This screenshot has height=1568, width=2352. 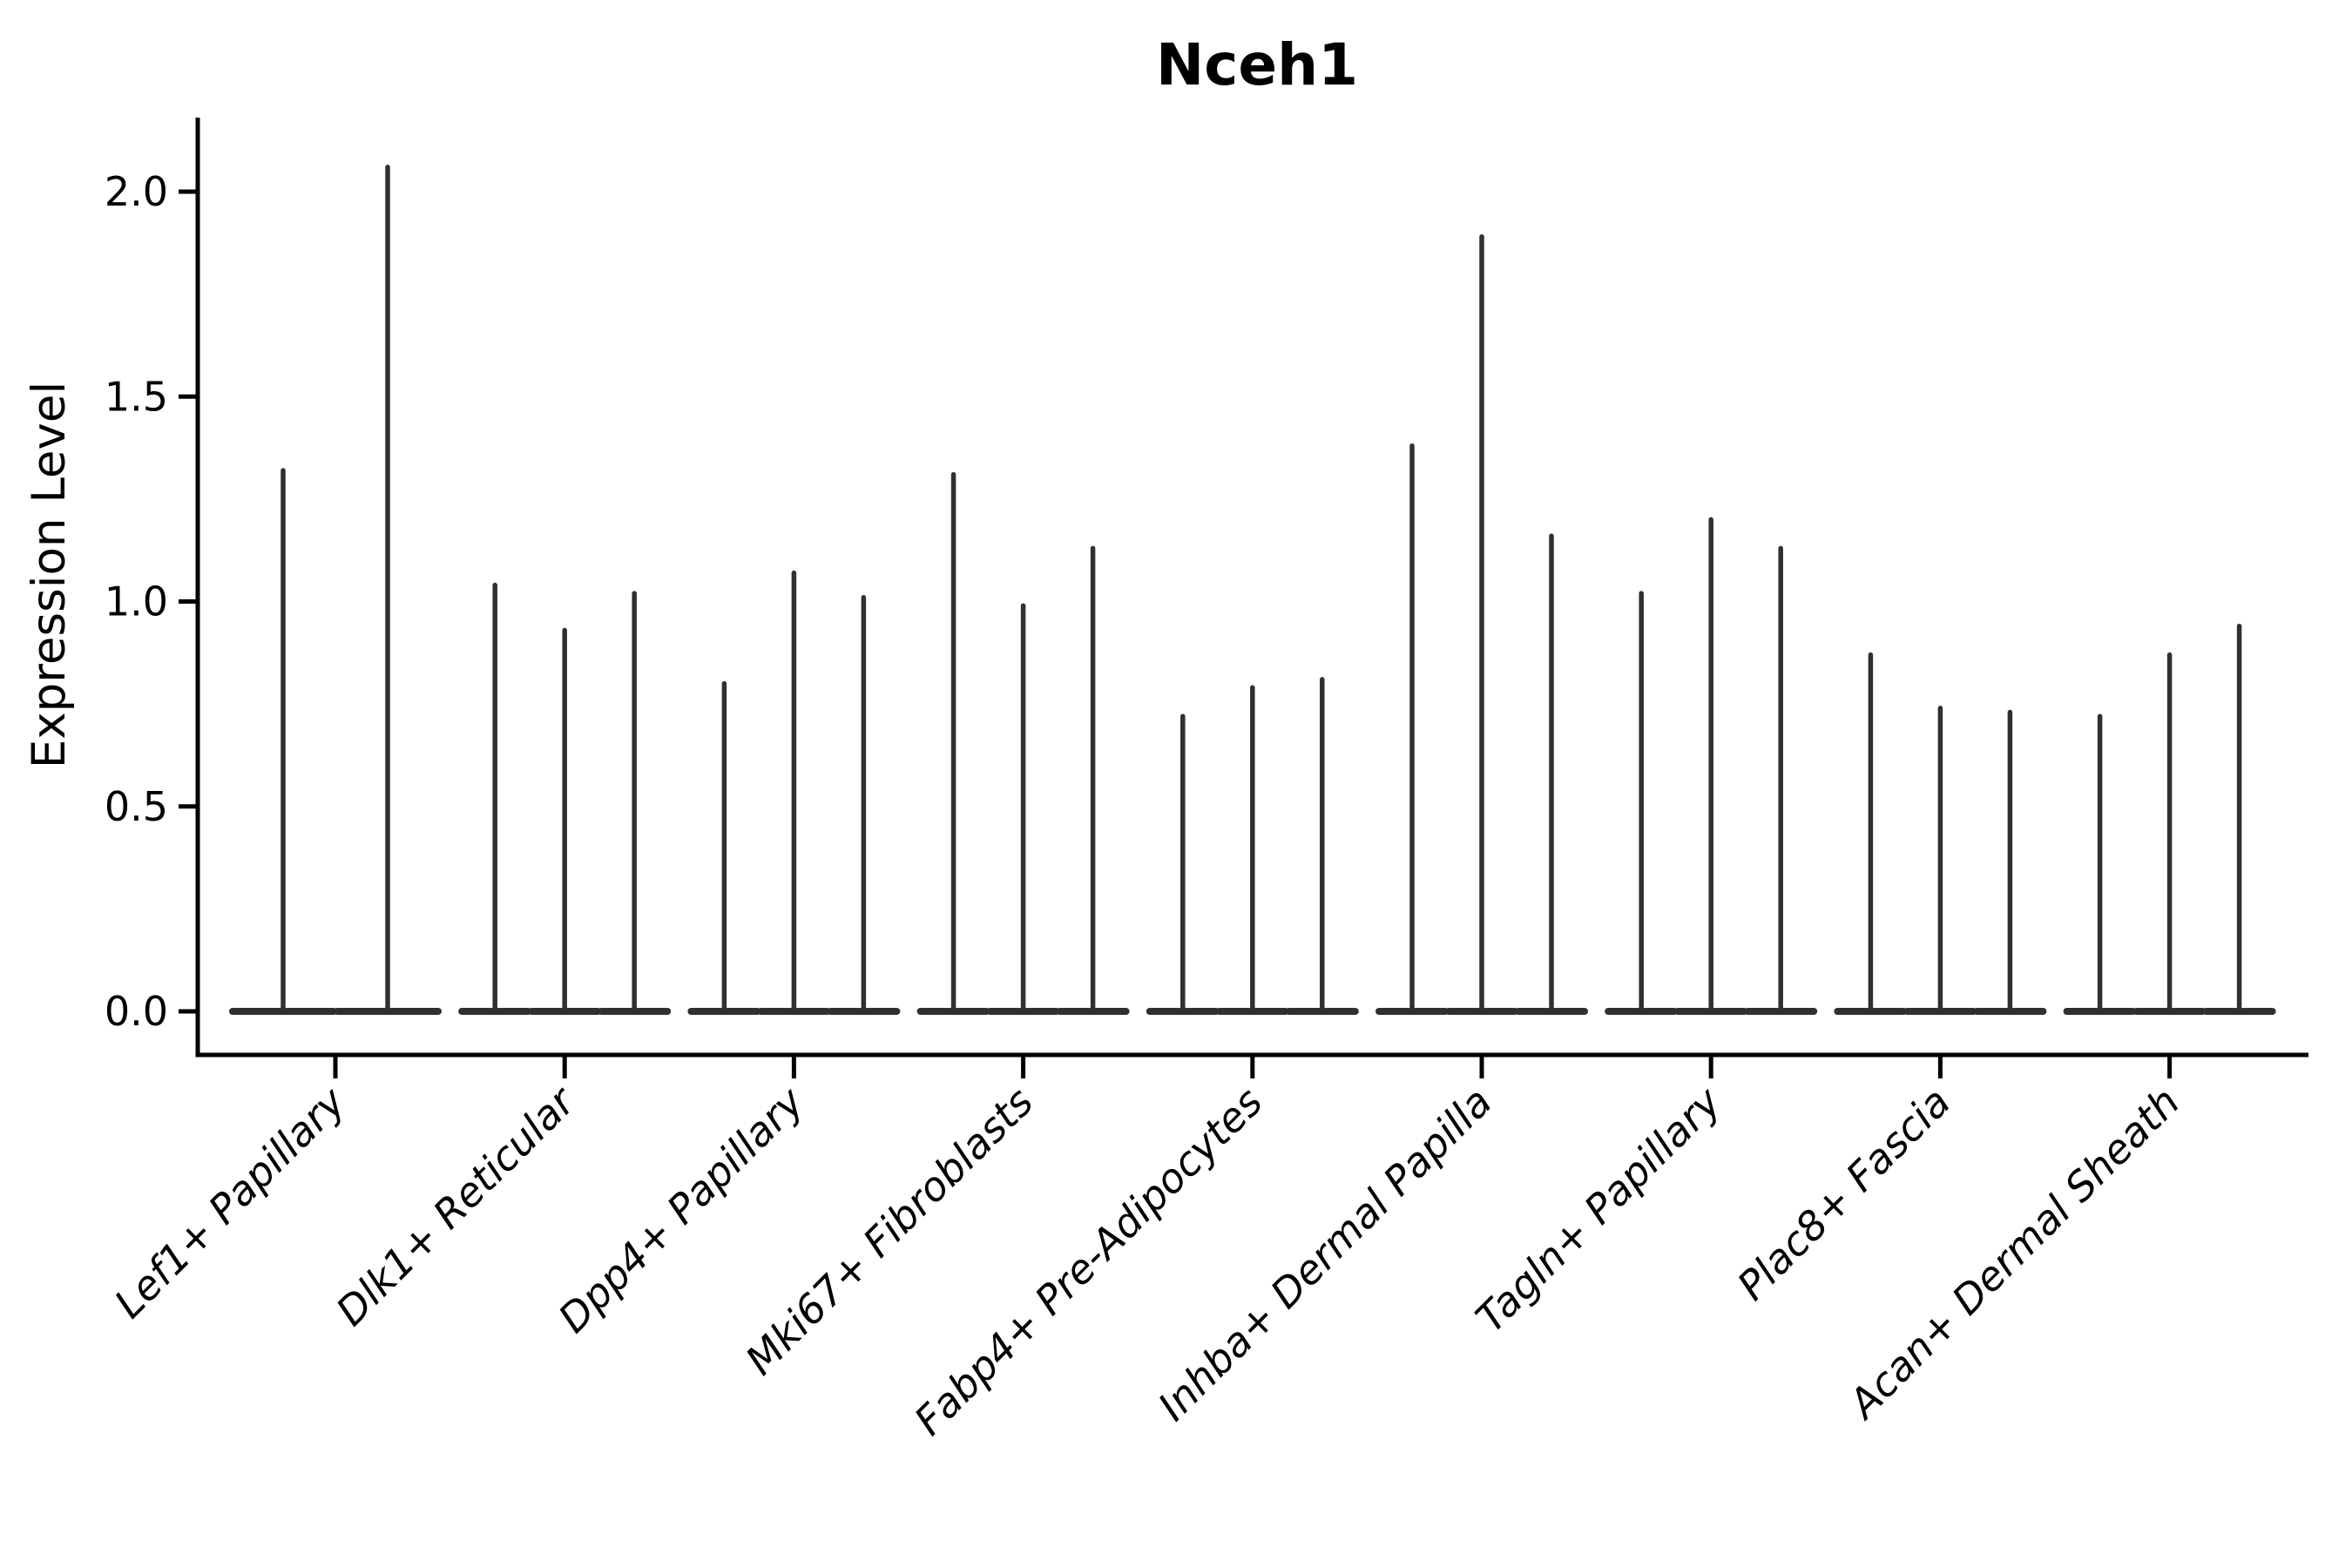 I want to click on x-tick-label: Plac8+ Fascia, so click(x=1843, y=1193).